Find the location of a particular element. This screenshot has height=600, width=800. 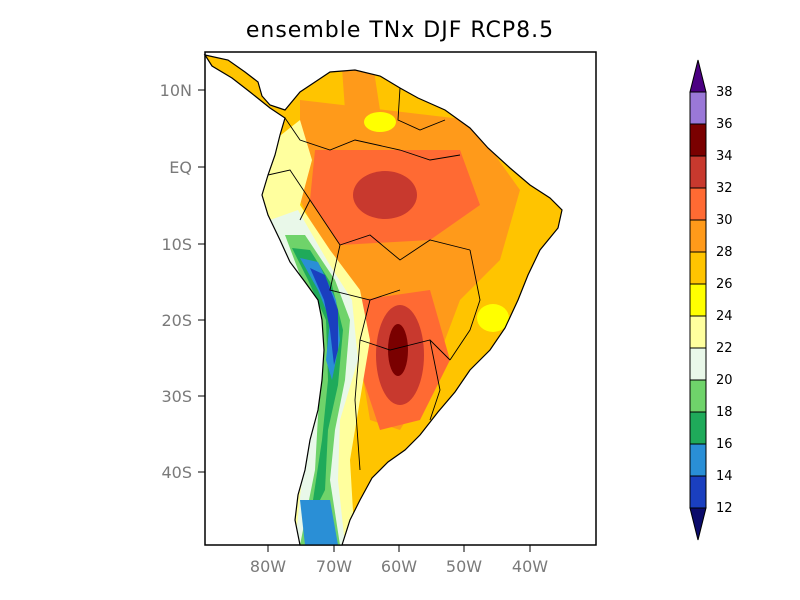

zone-yellow-brazil is located at coordinates (493, 318).